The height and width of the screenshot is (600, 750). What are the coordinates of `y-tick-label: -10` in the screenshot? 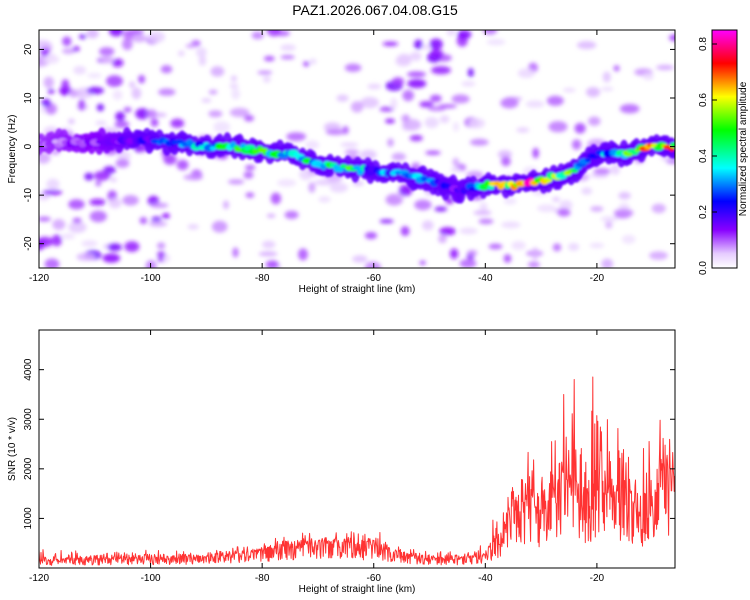 It's located at (28, 194).